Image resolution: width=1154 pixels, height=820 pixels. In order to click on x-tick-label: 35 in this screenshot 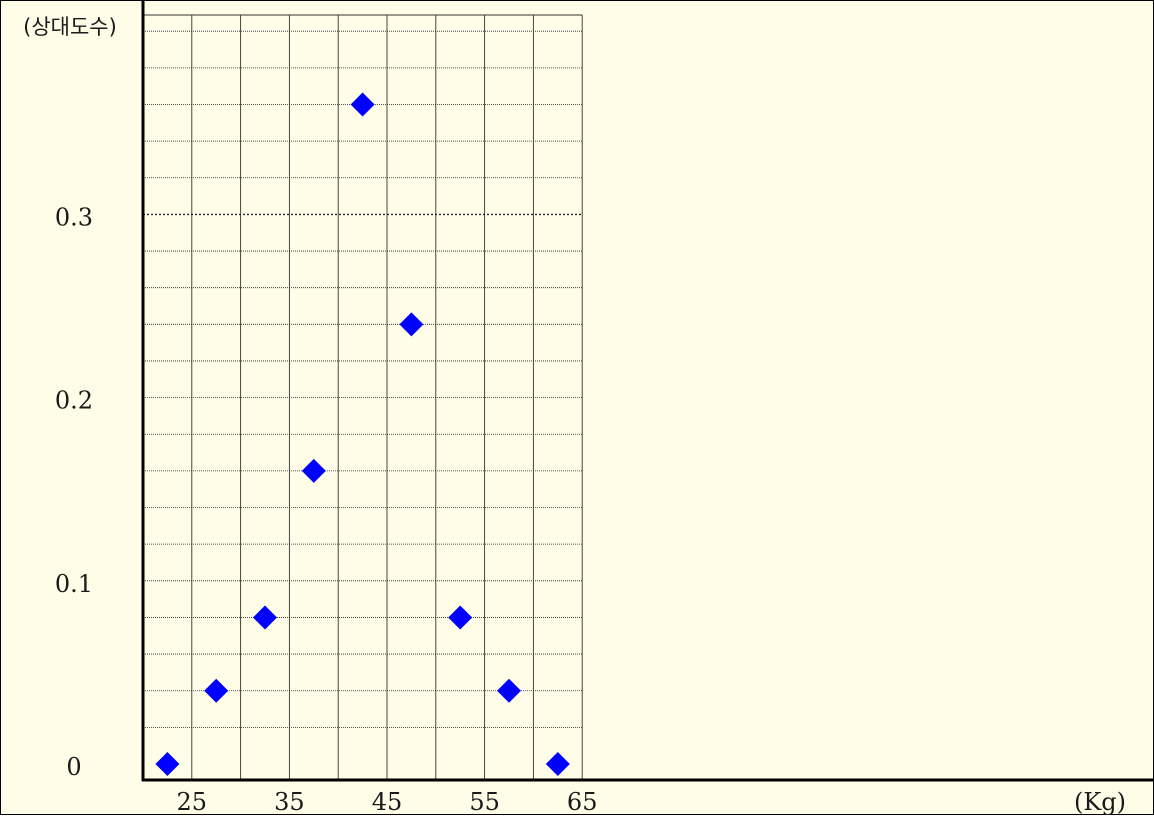, I will do `click(289, 801)`.